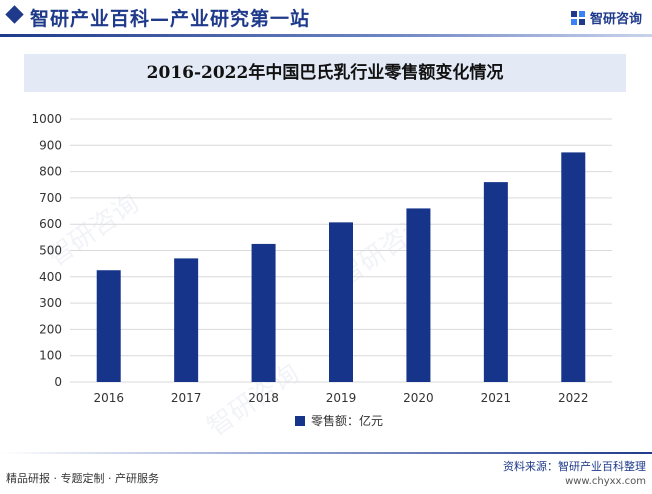  Describe the element at coordinates (50, 224) in the screenshot. I see `y-tick-label: 600` at that location.